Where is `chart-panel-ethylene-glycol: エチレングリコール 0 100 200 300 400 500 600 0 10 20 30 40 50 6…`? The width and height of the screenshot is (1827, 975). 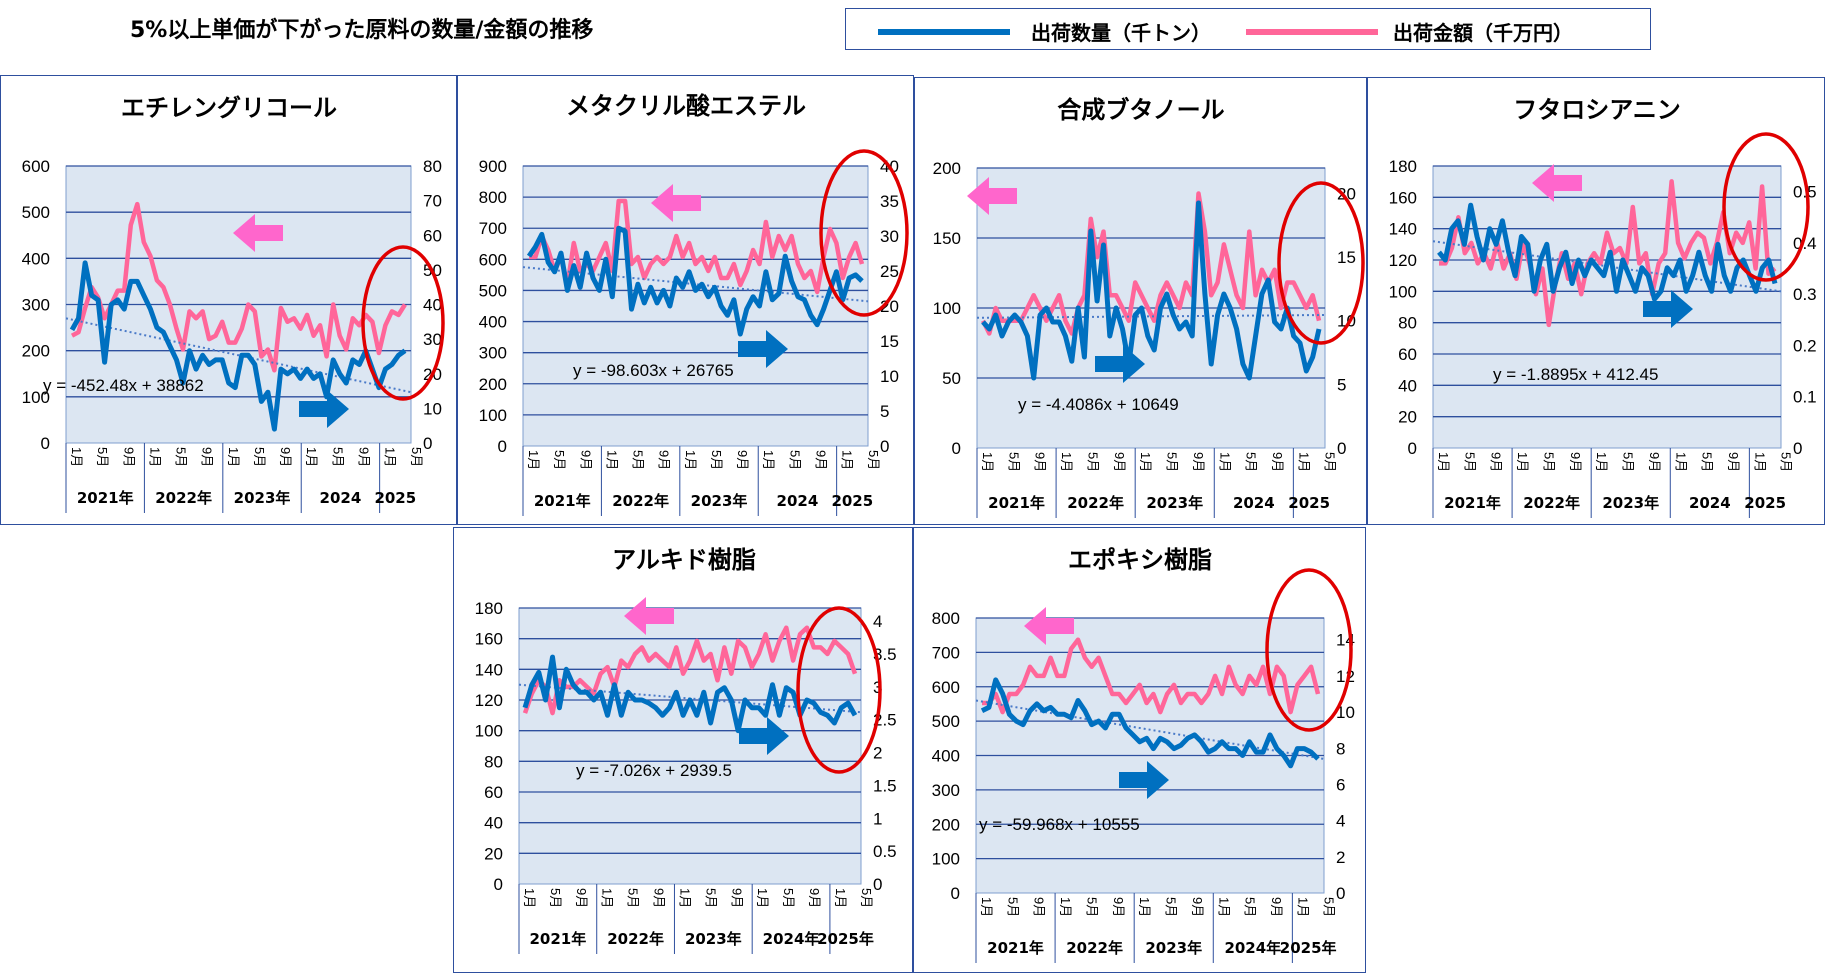 chart-panel-ethylene-glycol: エチレングリコール 0 100 200 300 400 500 600 0 10 20 30 40 50 6… is located at coordinates (228, 300).